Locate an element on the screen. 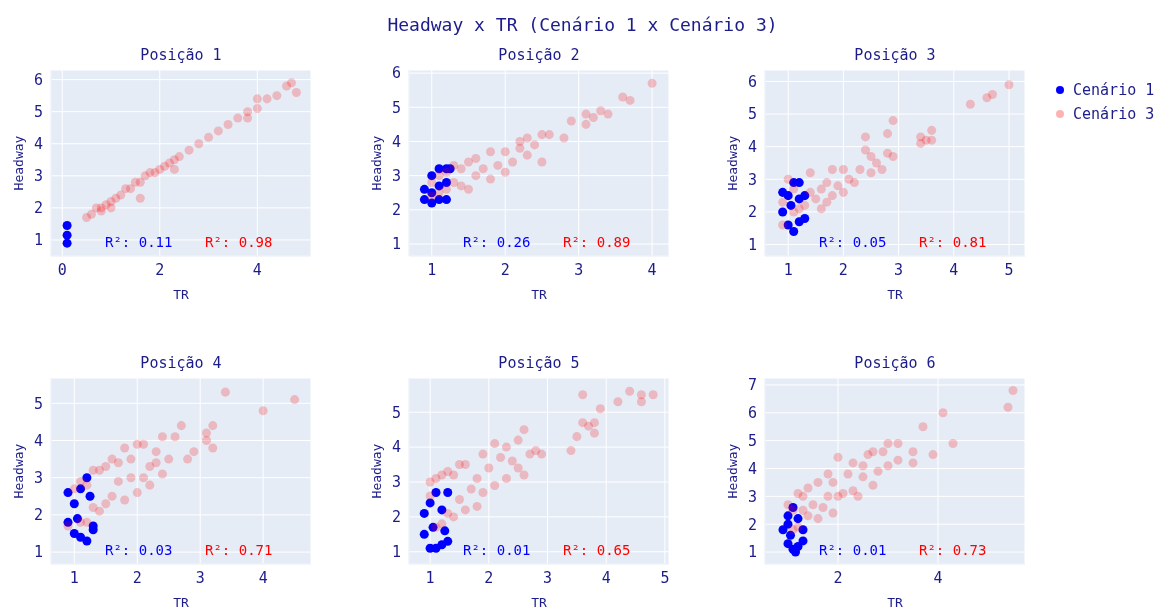 The image size is (1165, 609). y-axis-title: Headway is located at coordinates (732, 163).